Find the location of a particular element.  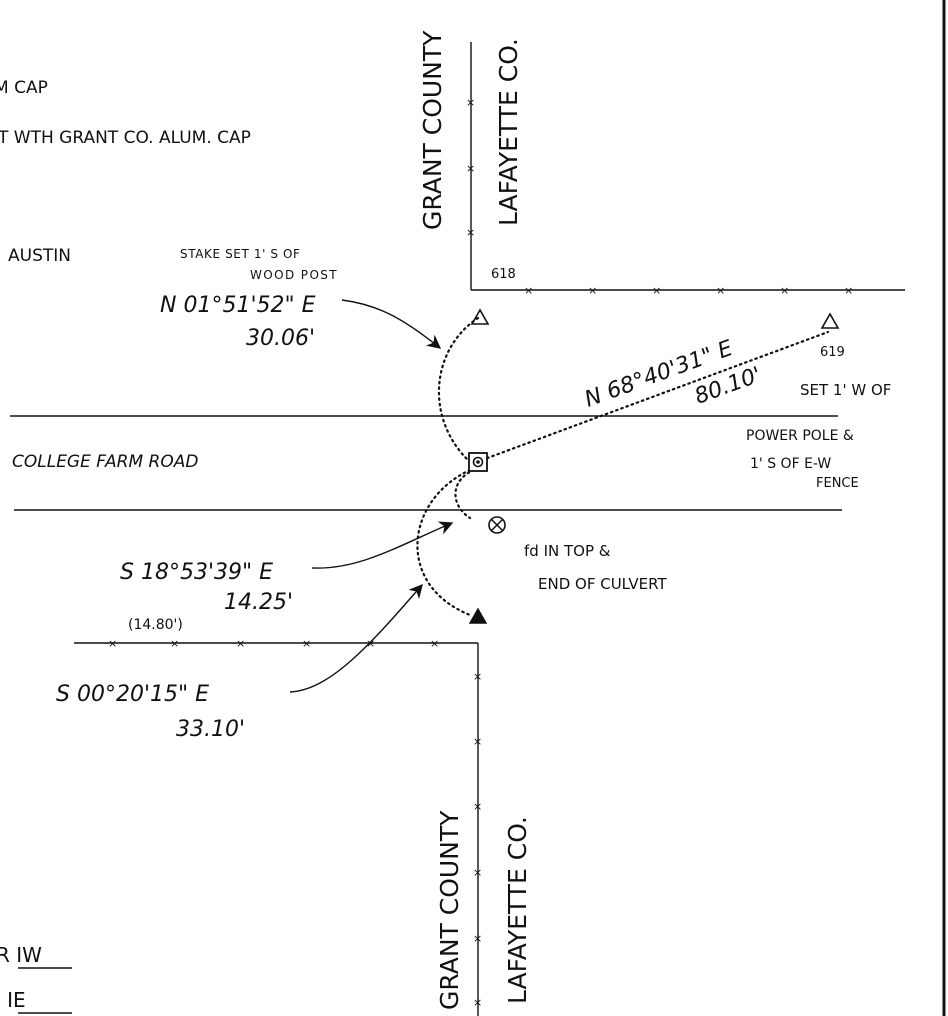

range-west: R IW is located at coordinates (21, 955).